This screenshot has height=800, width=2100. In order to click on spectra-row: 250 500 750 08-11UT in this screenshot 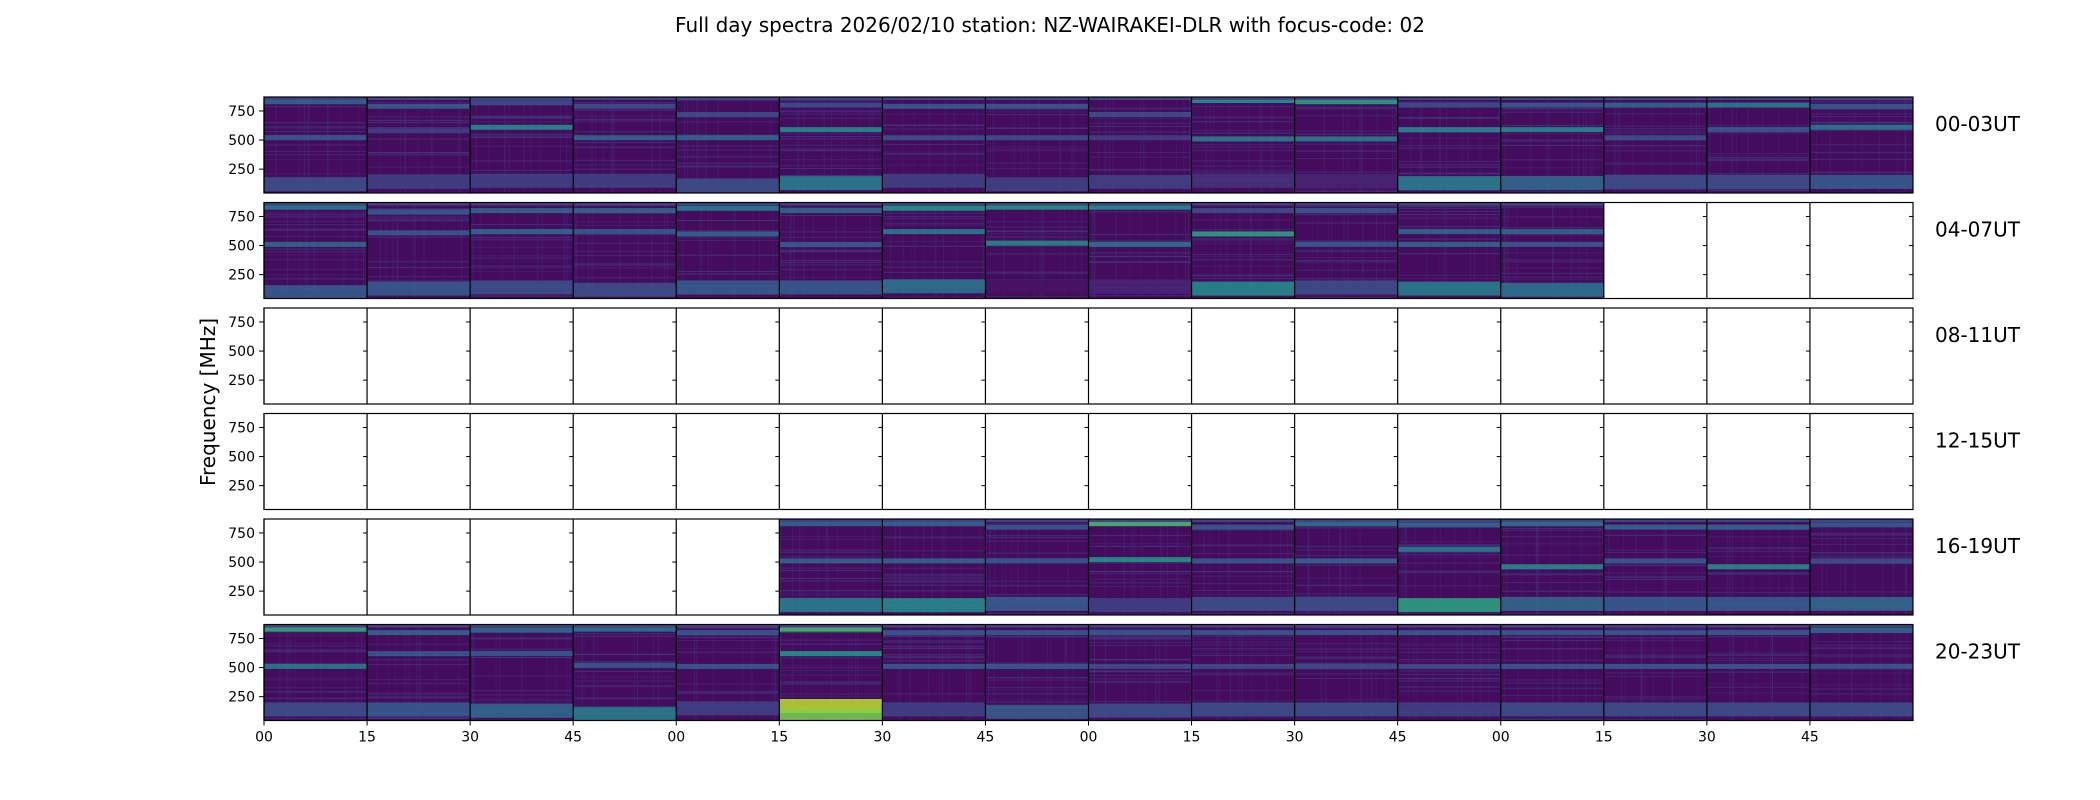, I will do `click(1124, 356)`.